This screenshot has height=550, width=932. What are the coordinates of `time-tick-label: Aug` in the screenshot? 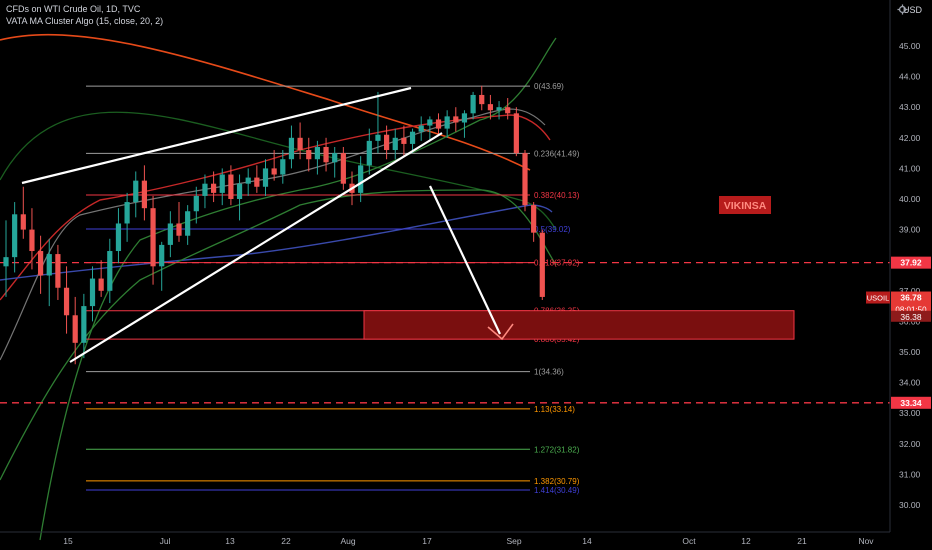 It's located at (347, 541).